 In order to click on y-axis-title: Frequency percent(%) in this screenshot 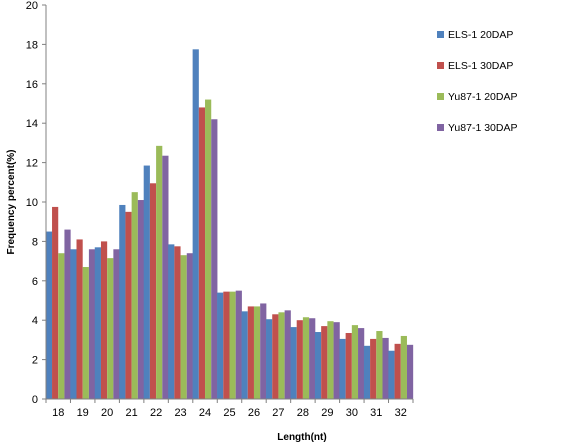, I will do `click(11, 201)`.